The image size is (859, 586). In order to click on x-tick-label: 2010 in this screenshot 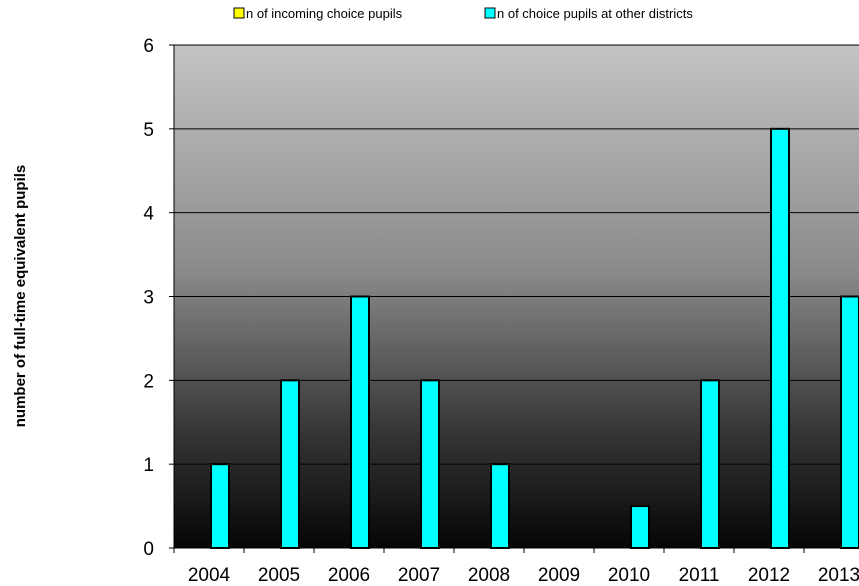, I will do `click(629, 575)`.